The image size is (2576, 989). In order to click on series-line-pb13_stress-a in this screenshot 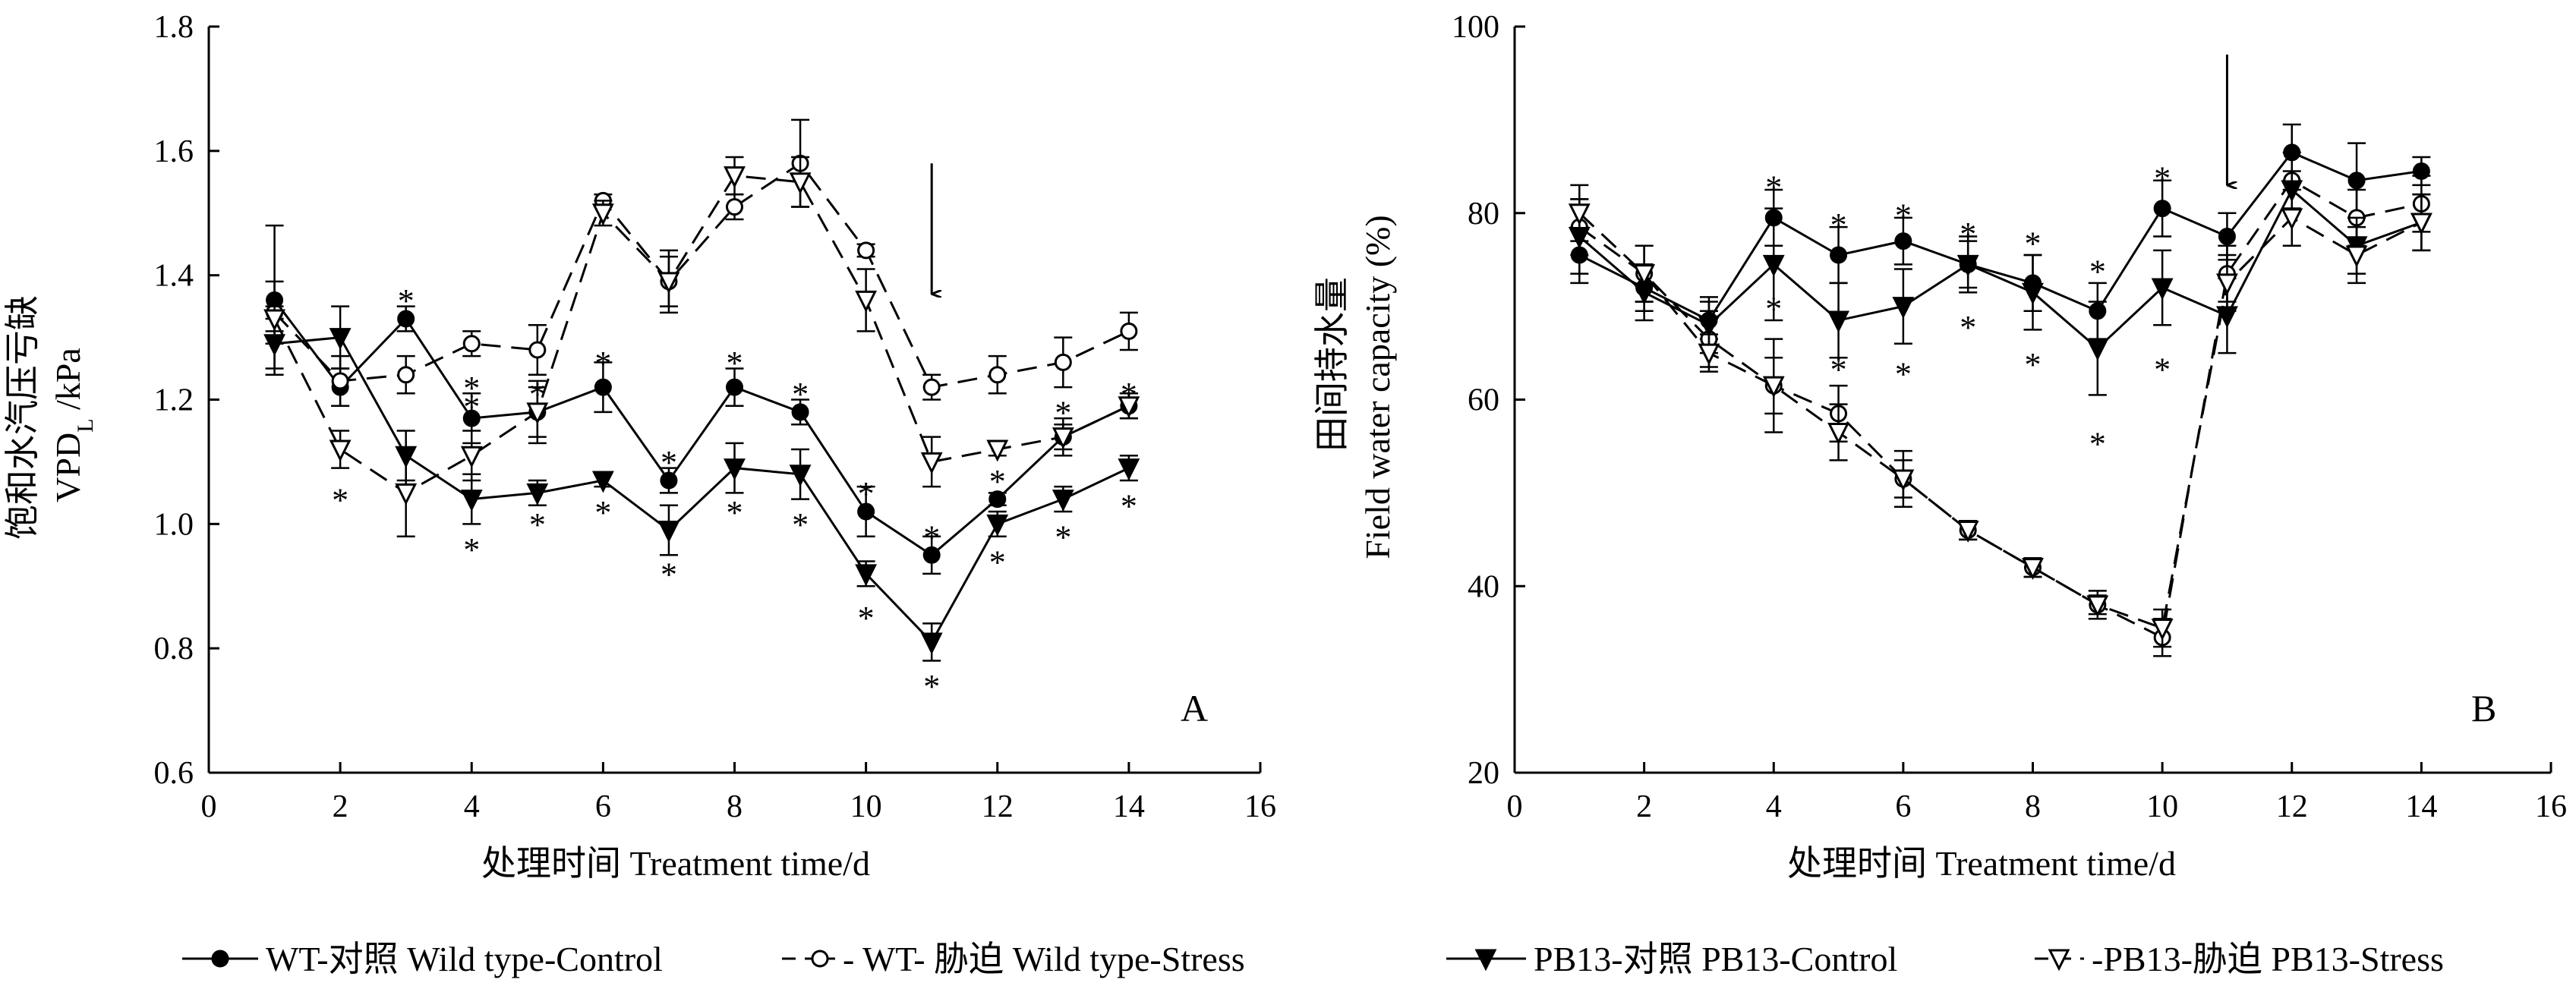, I will do `click(701, 335)`.